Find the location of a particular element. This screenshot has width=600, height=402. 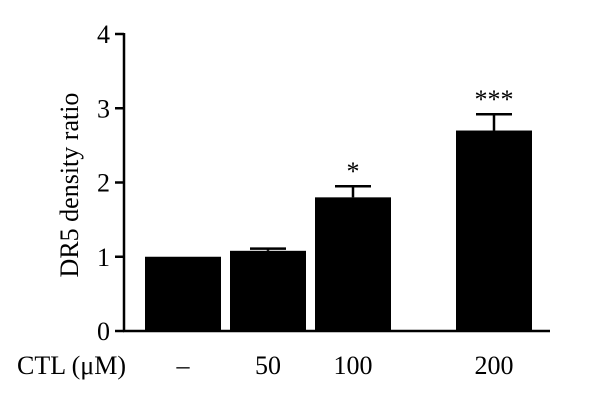

significance-label: *** is located at coordinates (494, 99).